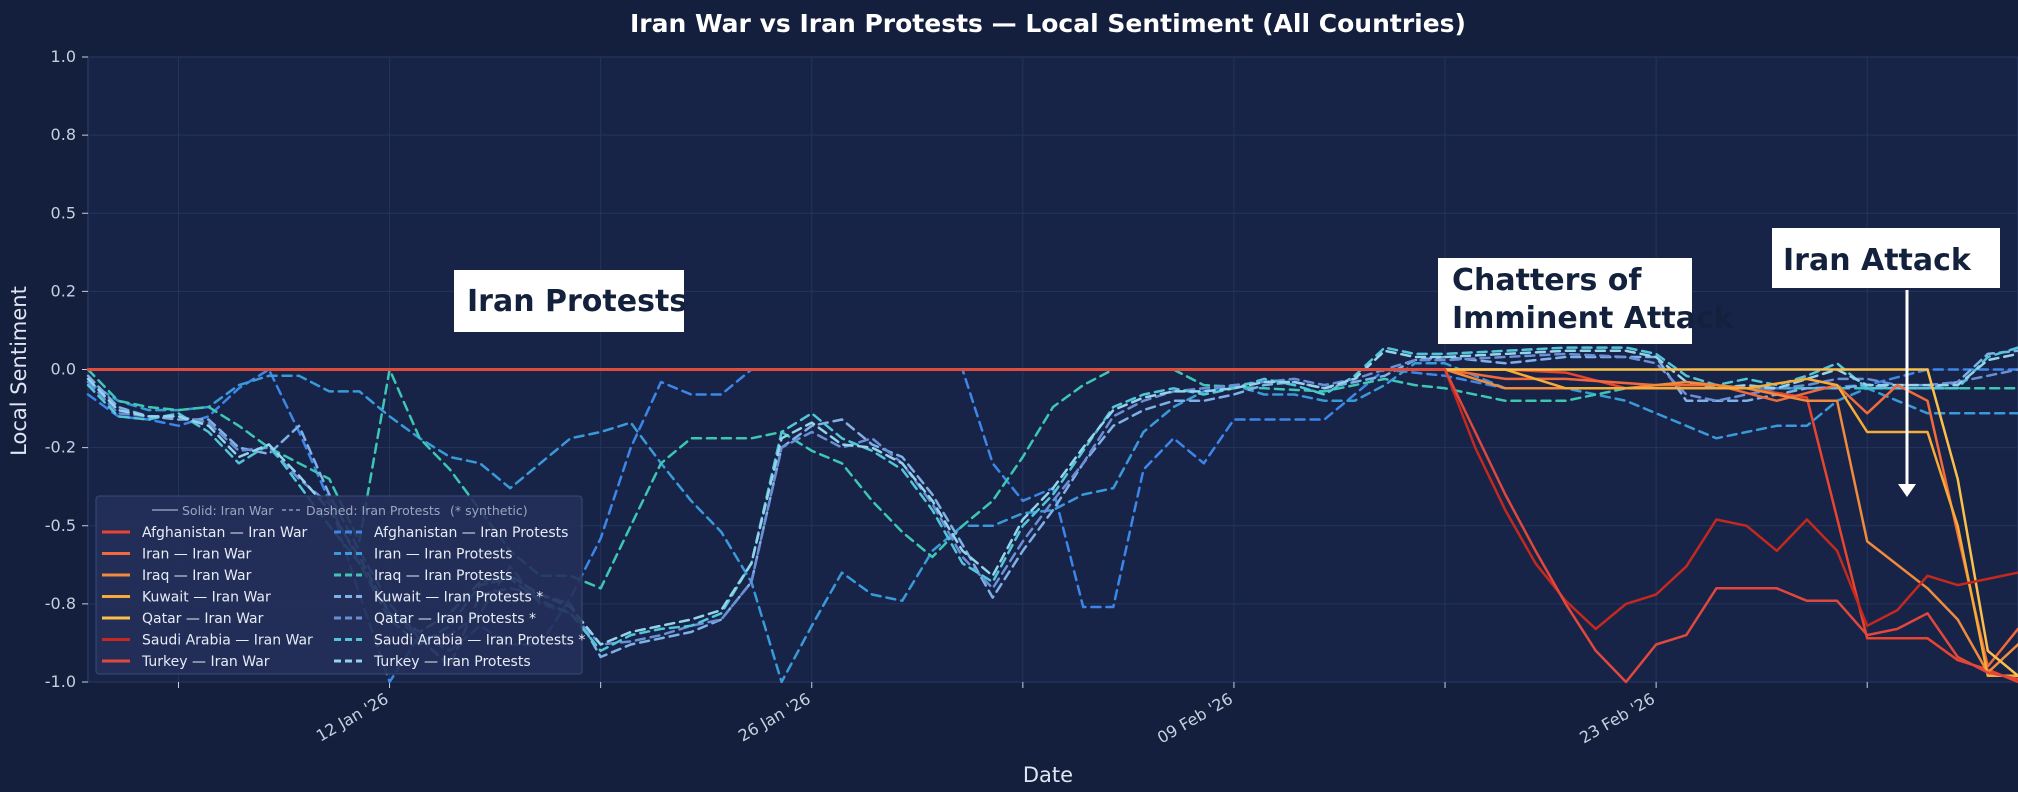 Image resolution: width=2018 pixels, height=792 pixels. Describe the element at coordinates (1547, 280) in the screenshot. I see `annotation-label: Chatters of` at that location.